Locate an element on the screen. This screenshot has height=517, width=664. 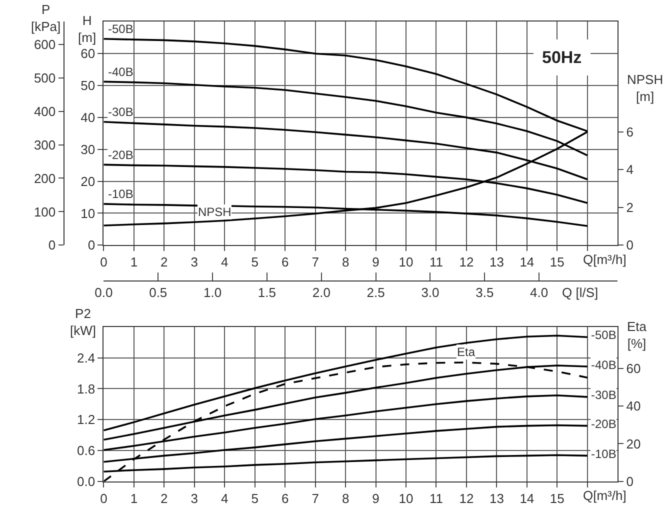
y-tick-label: 40 is located at coordinates (88, 117).